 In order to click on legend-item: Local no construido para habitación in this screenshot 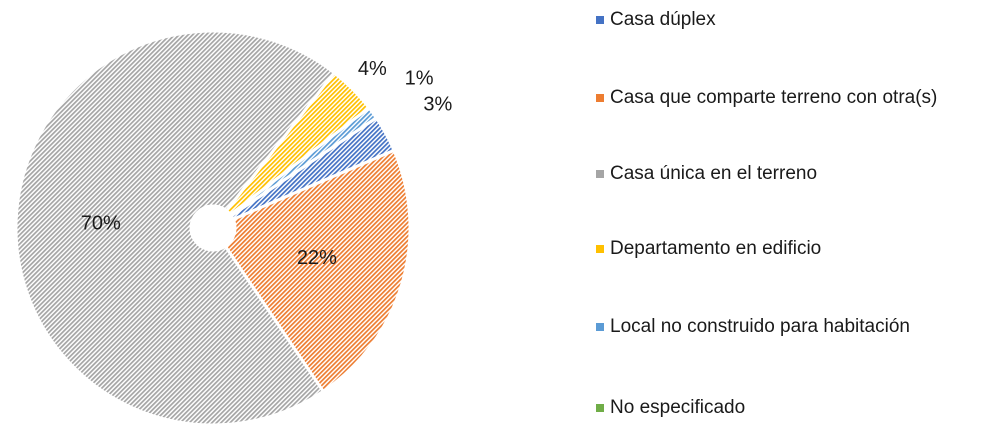, I will do `click(771, 327)`.